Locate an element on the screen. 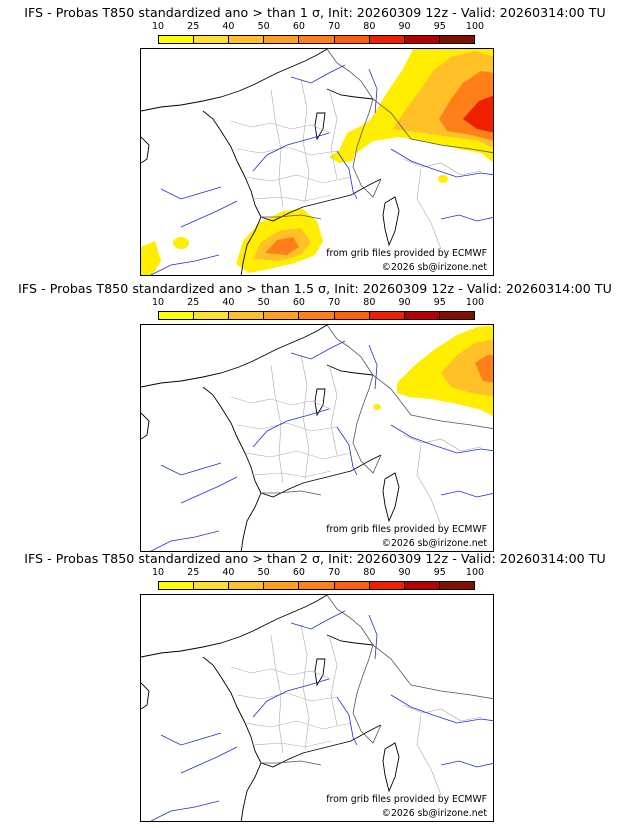  probability-field is located at coordinates (433, 370).